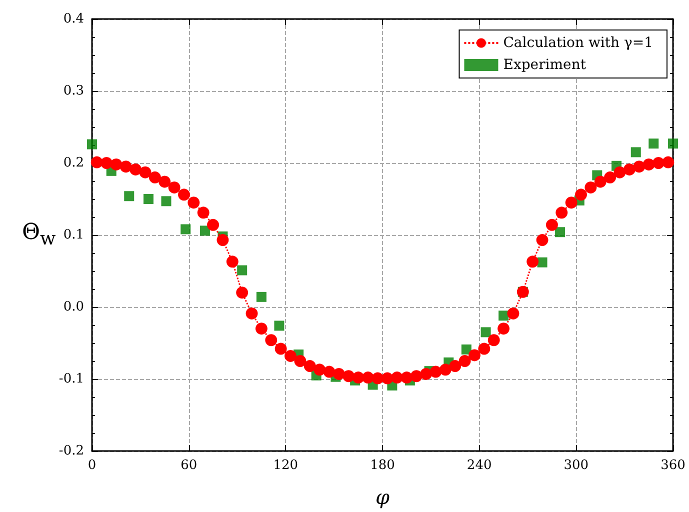 The width and height of the screenshot is (689, 512). What do you see at coordinates (382, 497) in the screenshot?
I see `x-axis-title: φ` at bounding box center [382, 497].